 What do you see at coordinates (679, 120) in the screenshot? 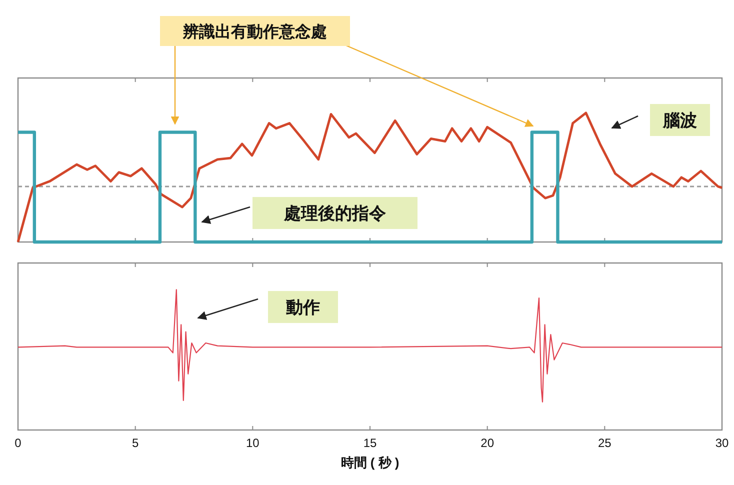
I see `text: 腦波` at bounding box center [679, 120].